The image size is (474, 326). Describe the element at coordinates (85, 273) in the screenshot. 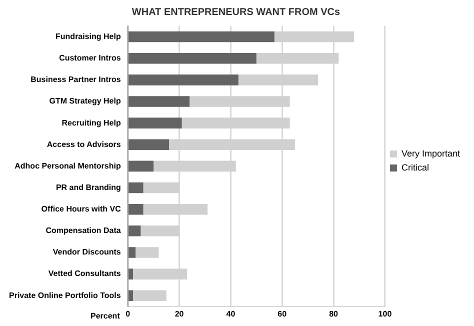

I see `y-tick-label: Vetted Consultants` at that location.